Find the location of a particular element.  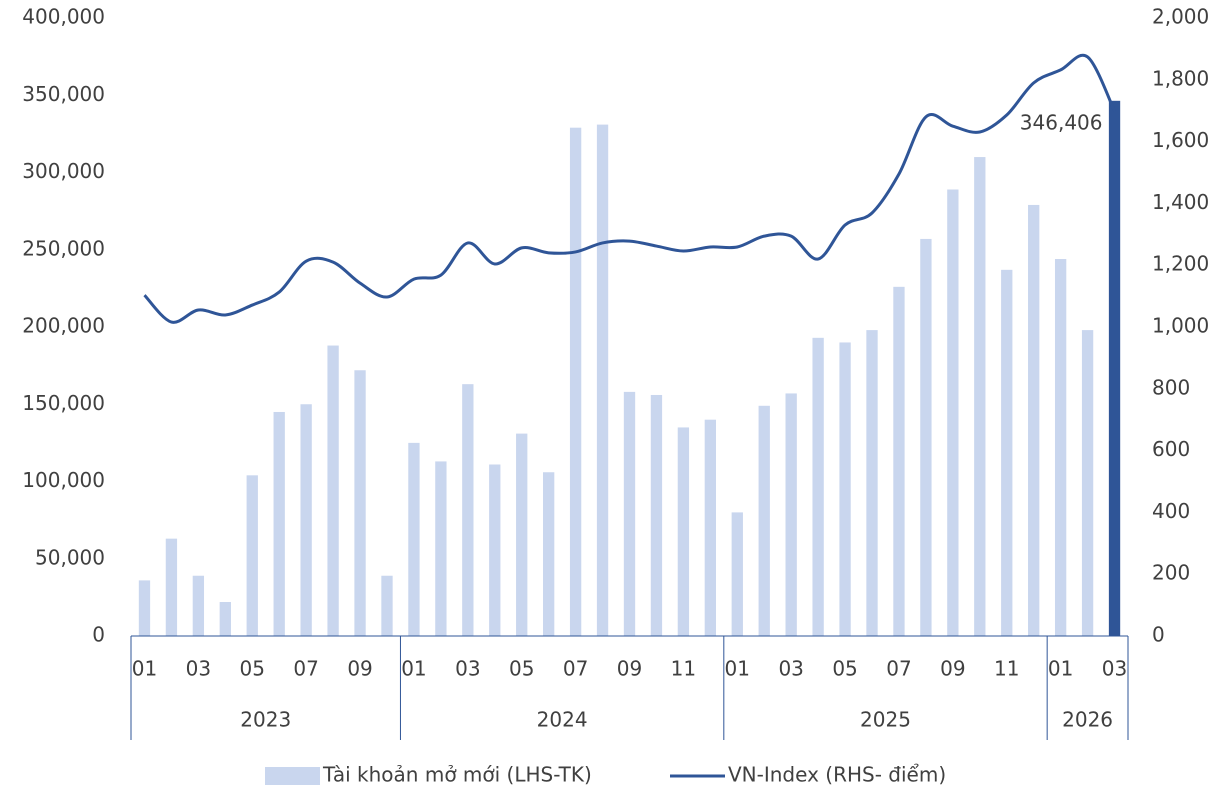

y2-tick-label: 1,000 is located at coordinates (1180, 326).